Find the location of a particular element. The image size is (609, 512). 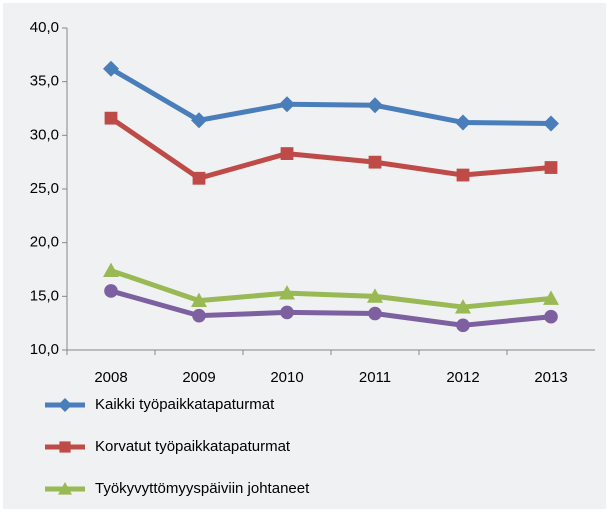

y-tick-label: 15,0 is located at coordinates (44, 295).